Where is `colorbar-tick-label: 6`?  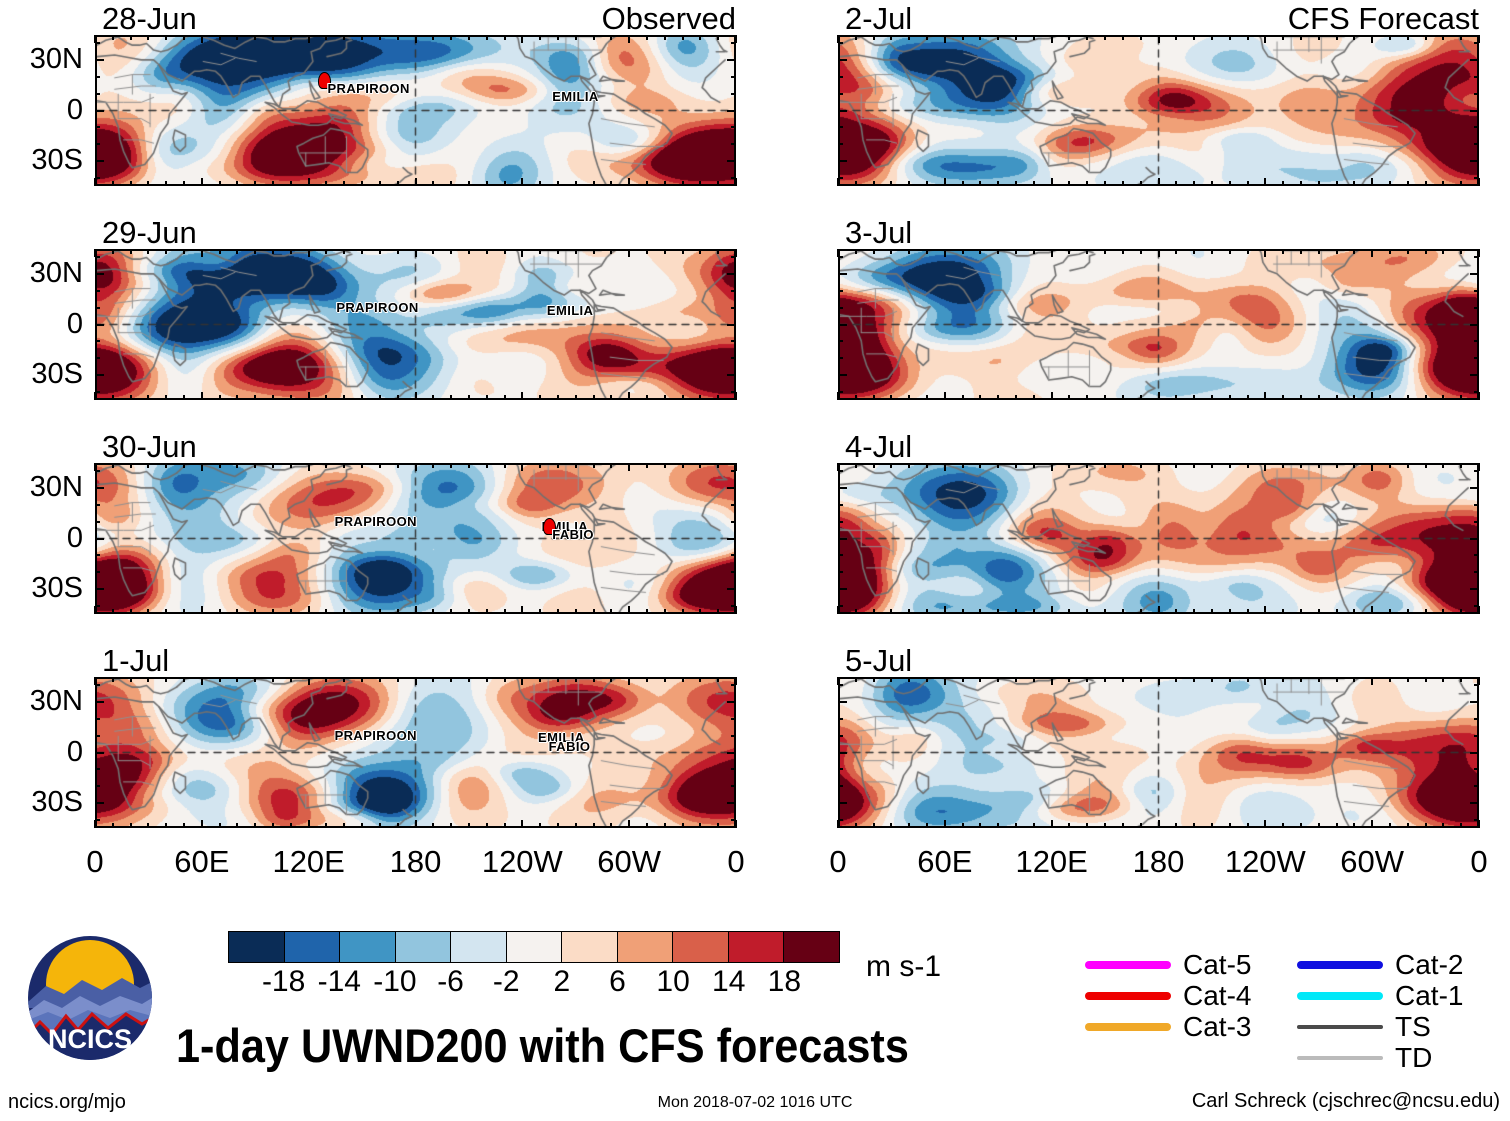
colorbar-tick-label: 6 is located at coordinates (617, 981).